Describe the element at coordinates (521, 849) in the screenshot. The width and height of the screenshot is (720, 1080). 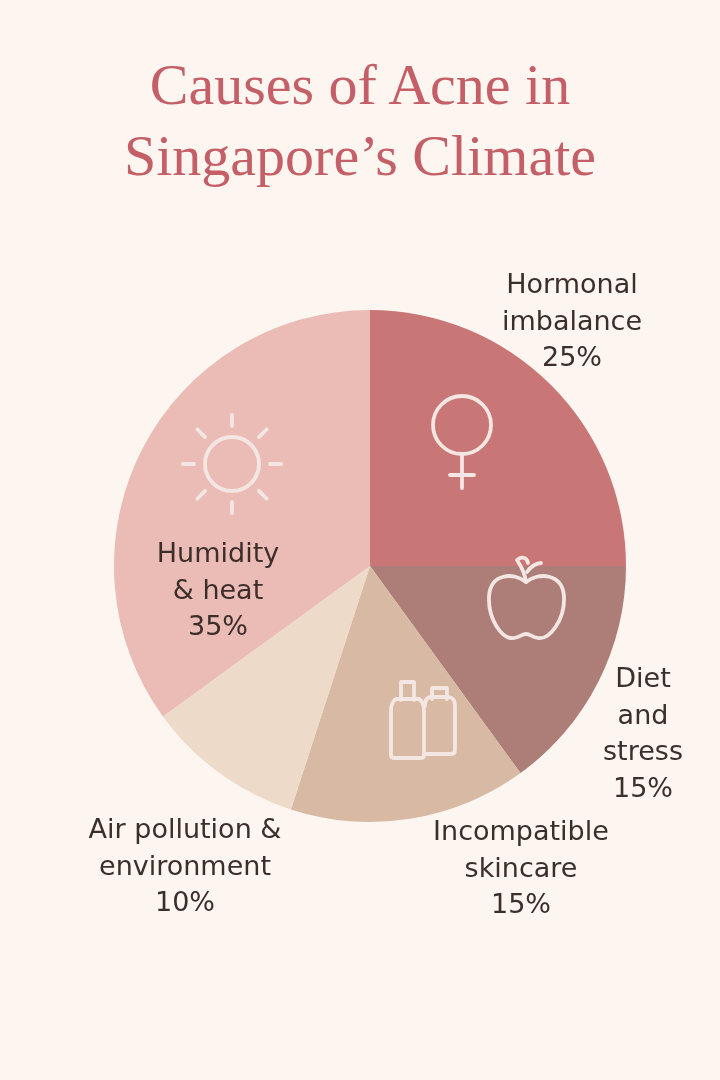
I see `slice-label: Incompatible skincare` at that location.